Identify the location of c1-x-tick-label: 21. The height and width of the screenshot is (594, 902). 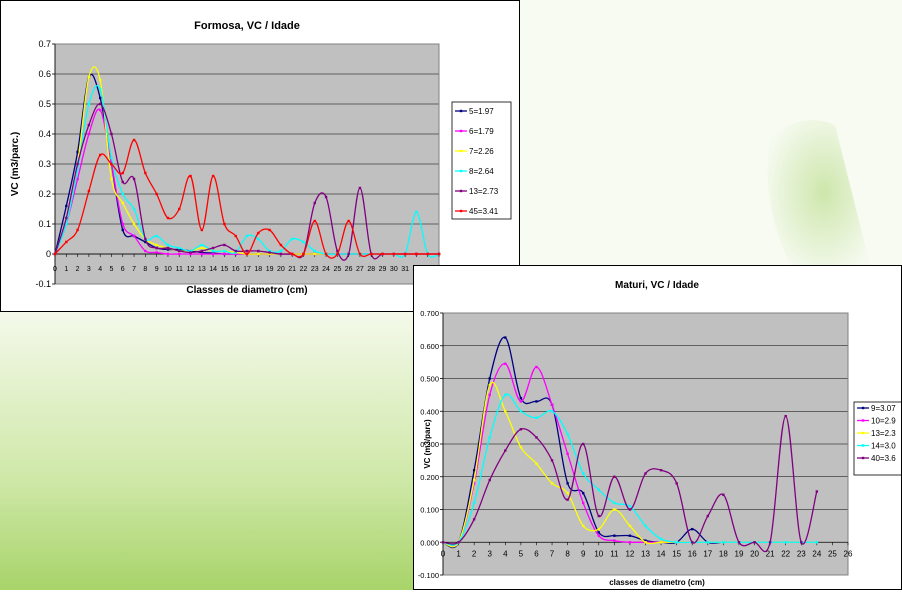
(292, 269).